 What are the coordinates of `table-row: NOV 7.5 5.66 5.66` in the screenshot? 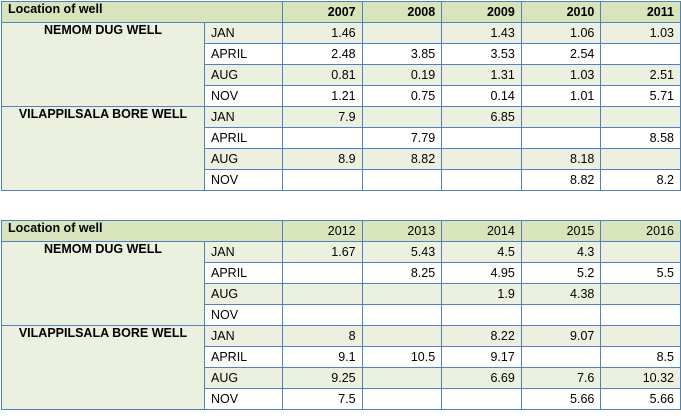 It's located at (341, 399).